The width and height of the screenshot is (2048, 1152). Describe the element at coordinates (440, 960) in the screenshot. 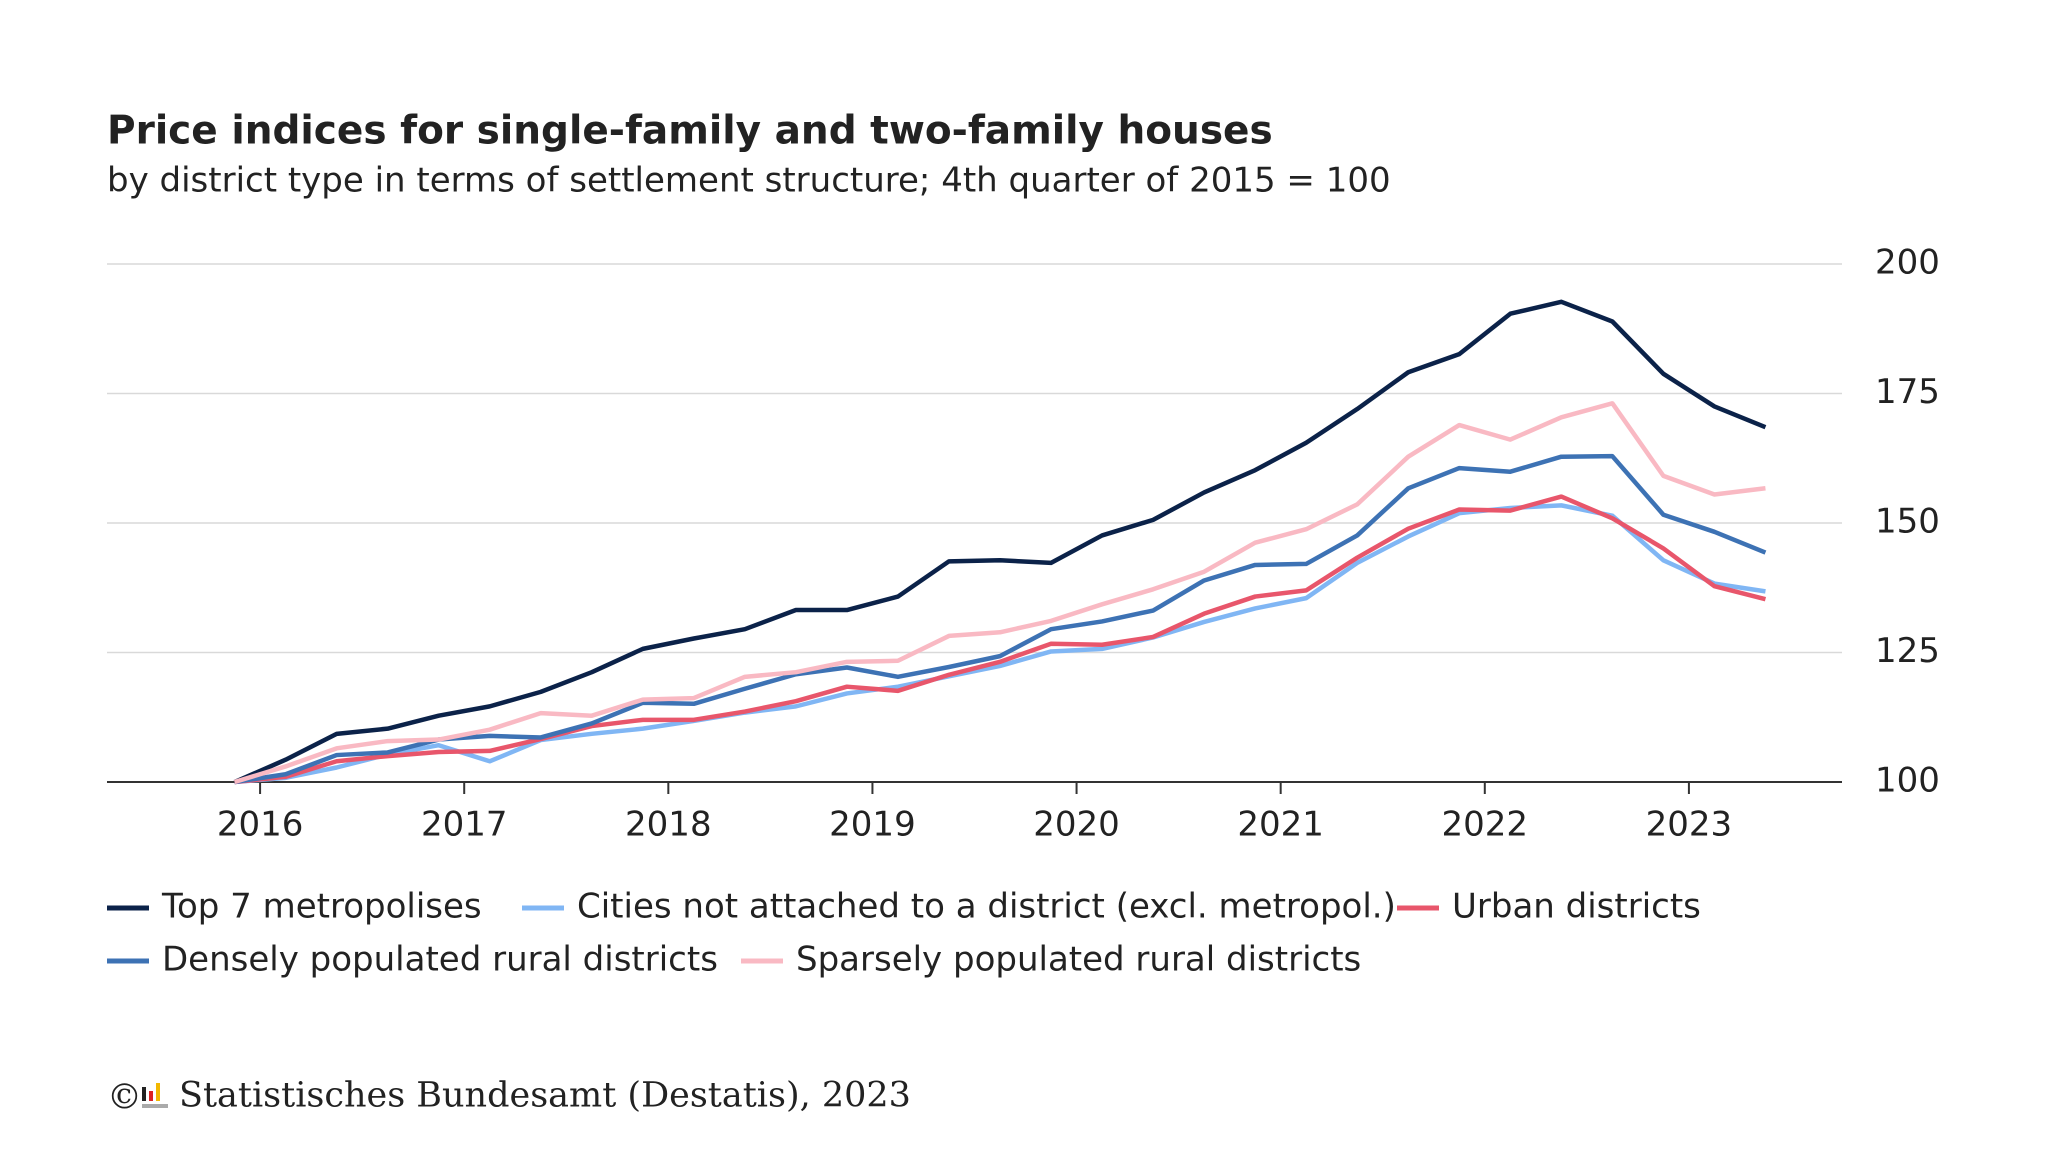

I see `legend-label: Densely populated rural districts` at that location.